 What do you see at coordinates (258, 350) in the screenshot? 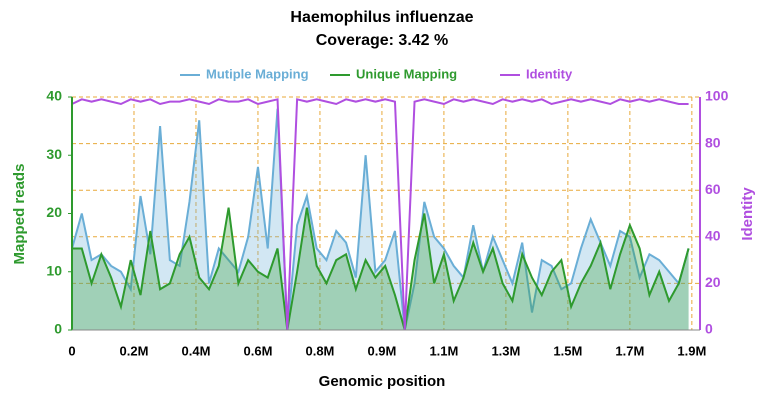
I see `x-tick-label: 0.6M` at bounding box center [258, 350].